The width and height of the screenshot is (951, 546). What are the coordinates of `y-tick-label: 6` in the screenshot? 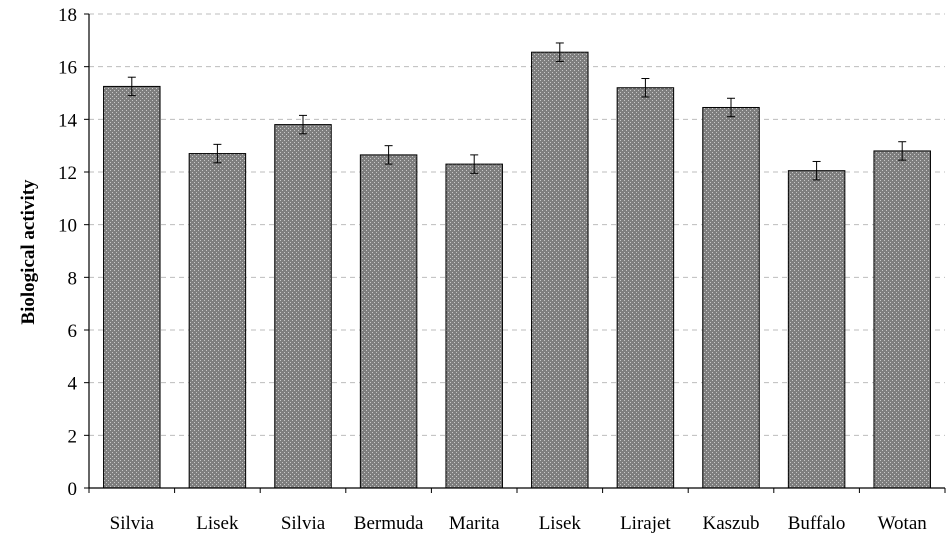 It's located at (73, 331).